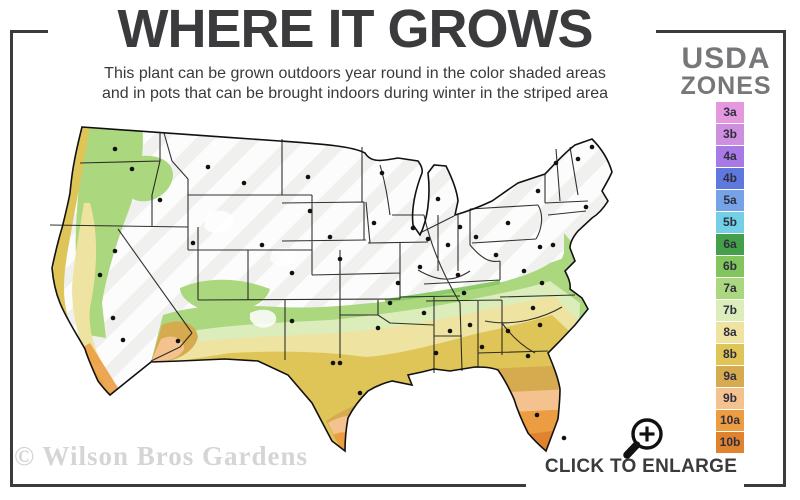  I want to click on frame-right, so click(784, 258).